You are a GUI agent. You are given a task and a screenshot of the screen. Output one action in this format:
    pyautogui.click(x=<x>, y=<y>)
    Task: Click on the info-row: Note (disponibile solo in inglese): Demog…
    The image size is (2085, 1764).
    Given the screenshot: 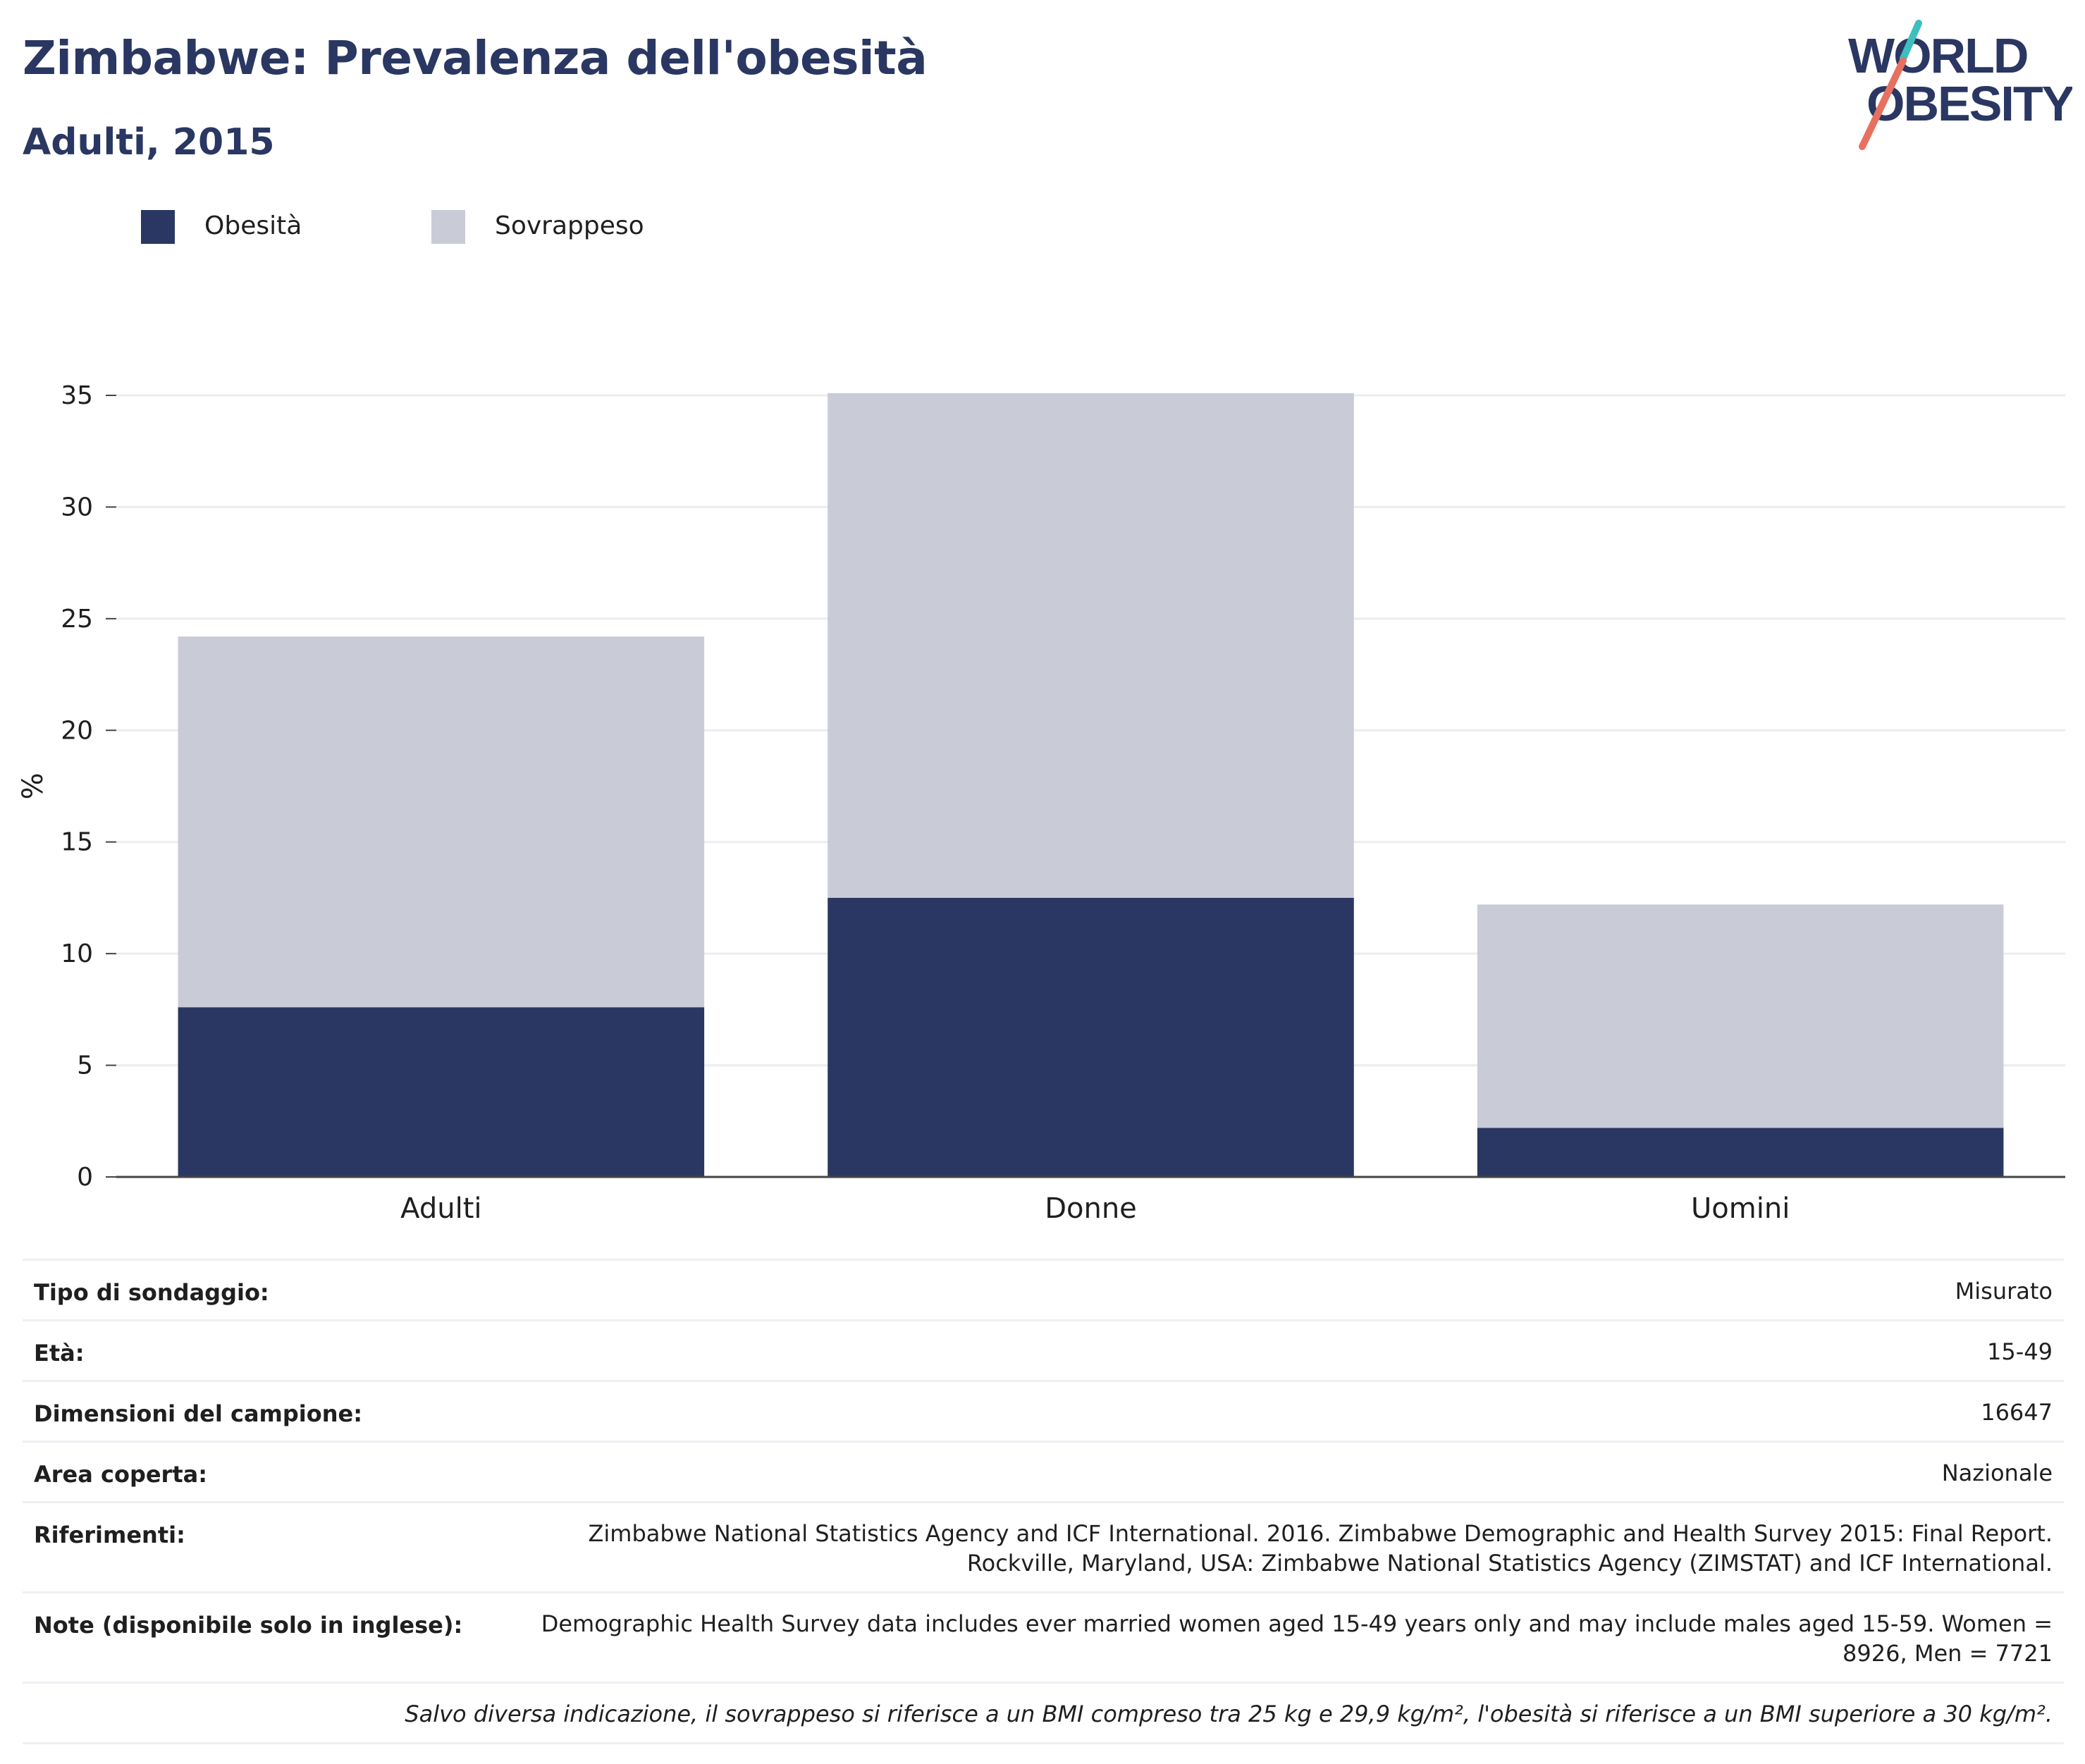 What is the action you would take?
    pyautogui.click(x=1043, y=1636)
    